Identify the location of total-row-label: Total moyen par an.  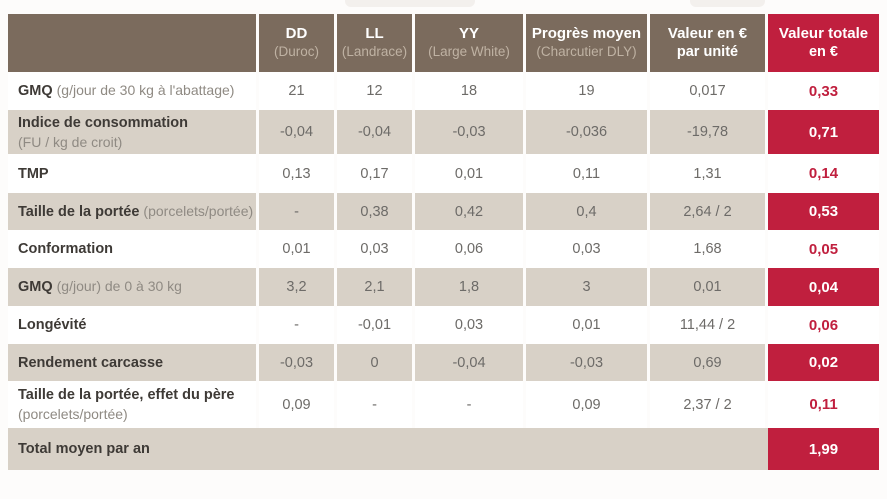
(388, 449).